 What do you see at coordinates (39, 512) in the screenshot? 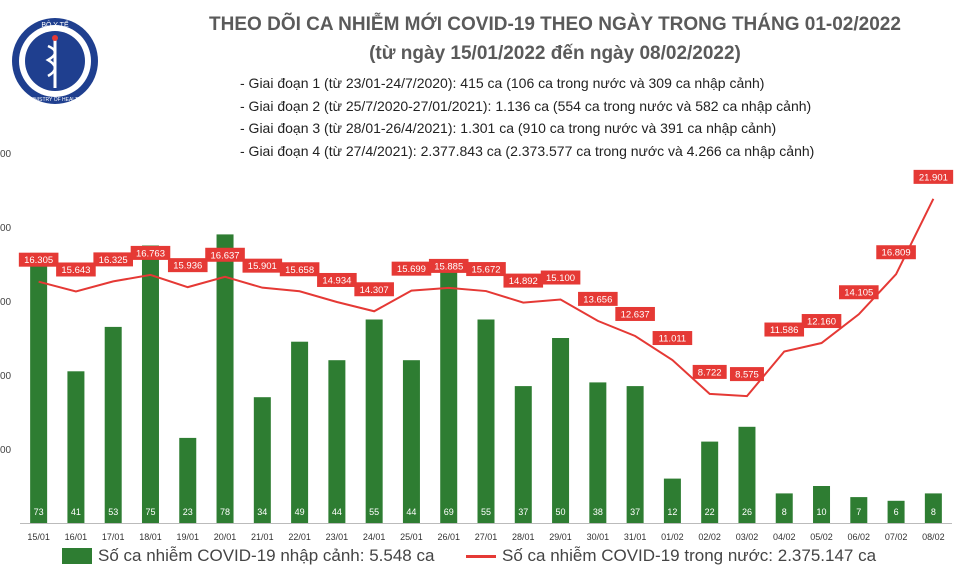
I see `bar-value-label: 73` at bounding box center [39, 512].